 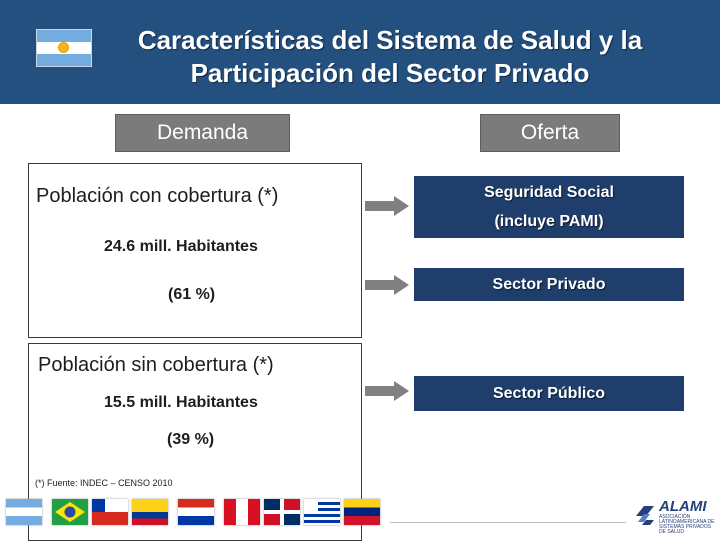 What do you see at coordinates (104, 483) in the screenshot?
I see `source-footnote: (*) Fuente: INDEC – CENSO 2010` at bounding box center [104, 483].